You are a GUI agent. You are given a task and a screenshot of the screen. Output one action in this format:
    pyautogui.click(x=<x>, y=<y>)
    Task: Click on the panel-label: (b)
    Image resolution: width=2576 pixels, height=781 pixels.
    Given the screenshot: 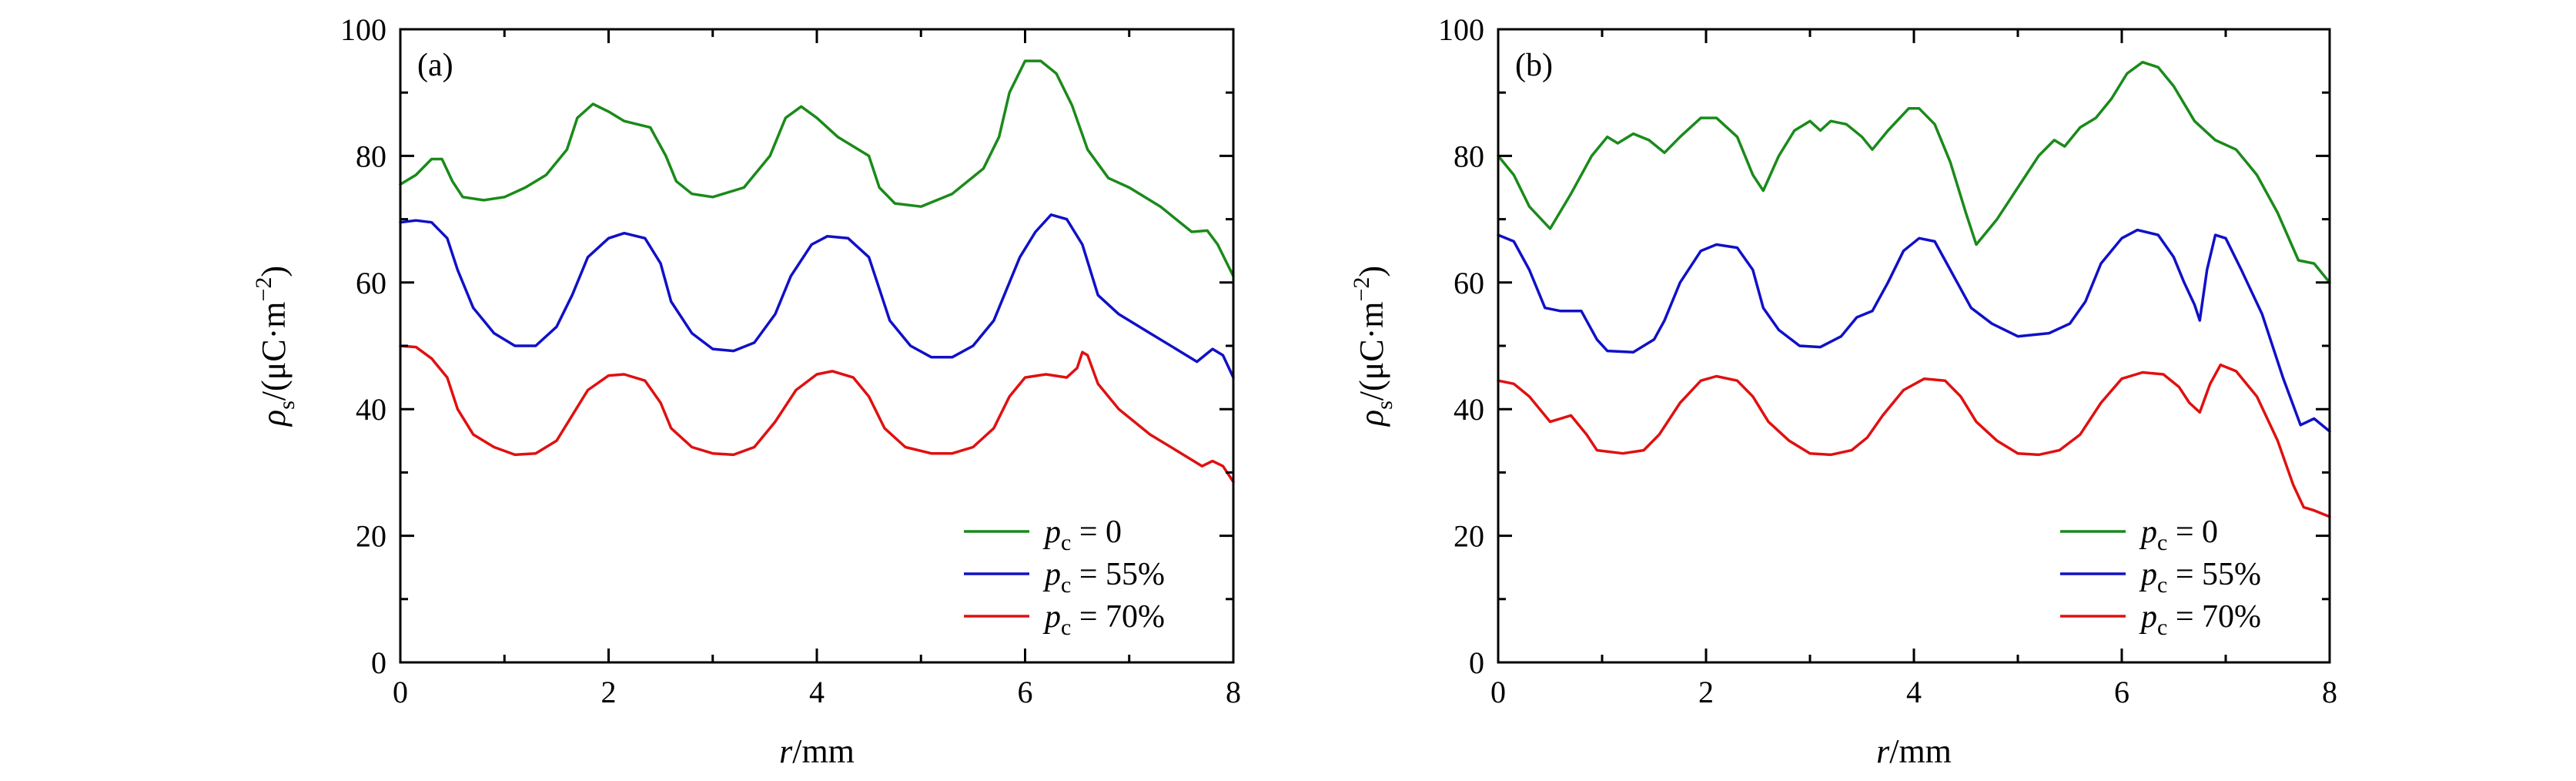 What is the action you would take?
    pyautogui.click(x=1534, y=66)
    